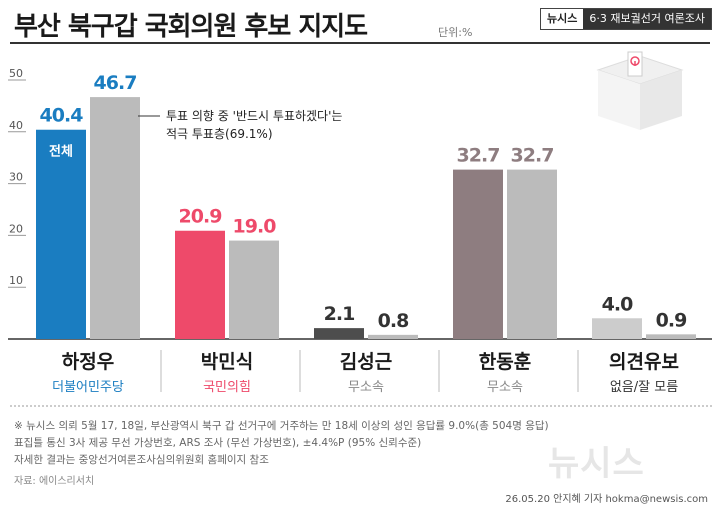  What do you see at coordinates (254, 116) in the screenshot?
I see `annotation-line-1: 투표 의향 중 '반드시 투표하겠다'는` at bounding box center [254, 116].